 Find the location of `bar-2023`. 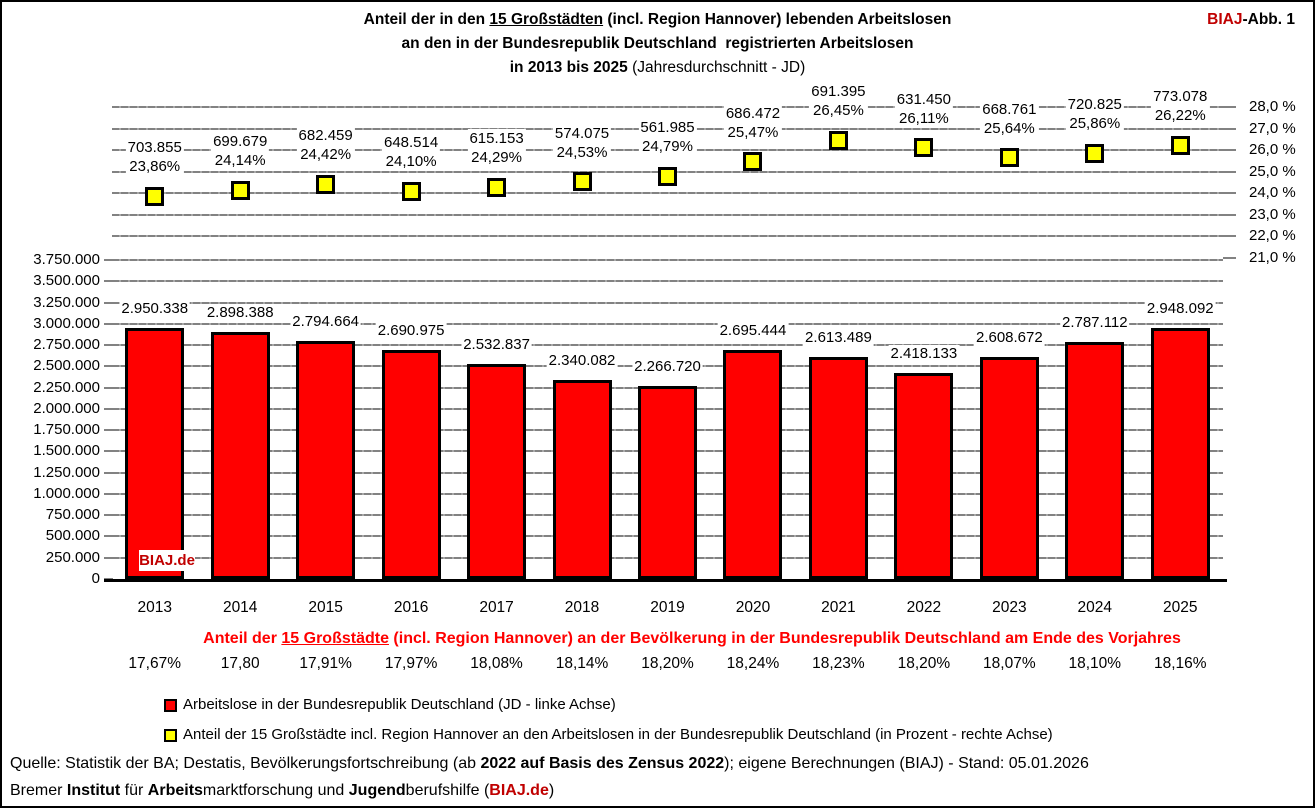

bar-2023 is located at coordinates (1009, 468).